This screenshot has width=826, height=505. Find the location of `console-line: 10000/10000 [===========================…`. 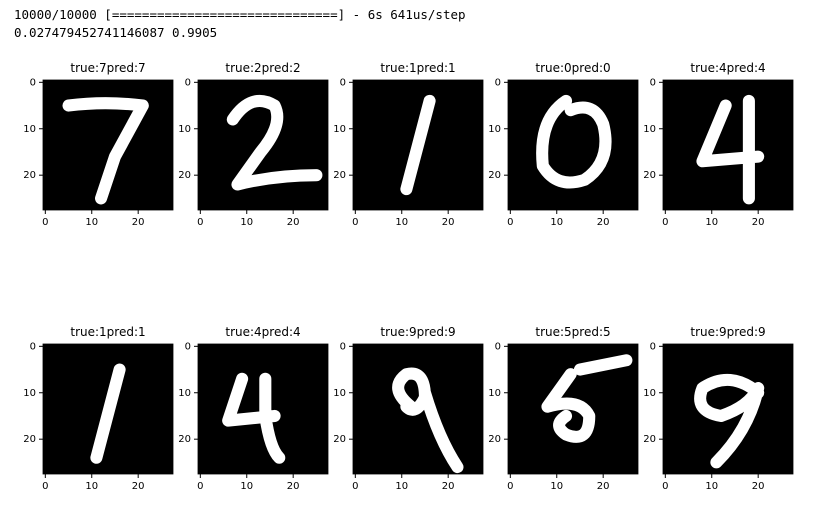

console-line: 10000/10000 [===========================… is located at coordinates (240, 14).